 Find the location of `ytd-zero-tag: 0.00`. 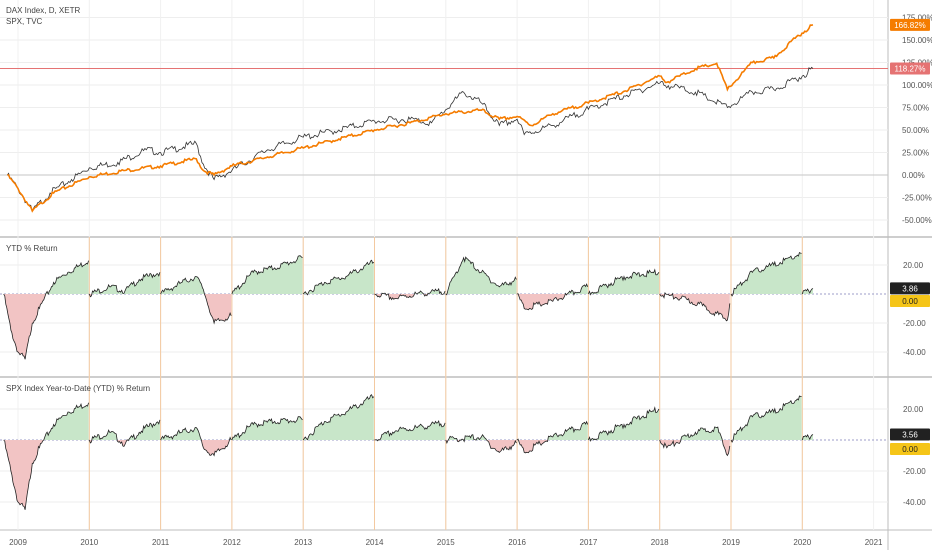

ytd-zero-tag: 0.00 is located at coordinates (910, 301).